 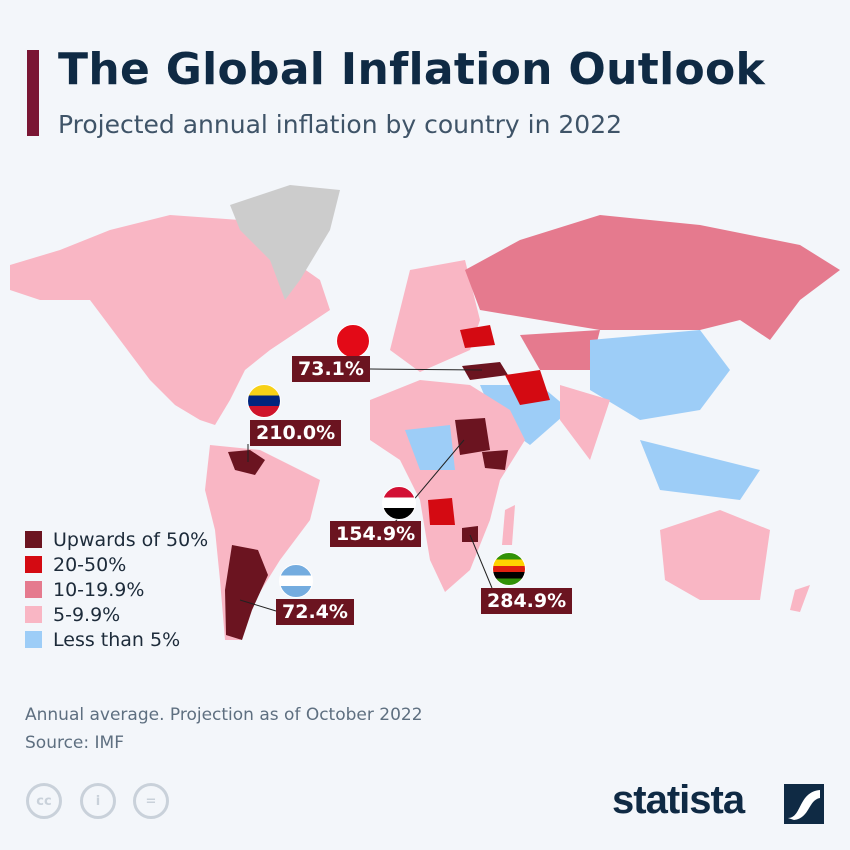 I want to click on legend-item: 10-19.9%, so click(x=116, y=589).